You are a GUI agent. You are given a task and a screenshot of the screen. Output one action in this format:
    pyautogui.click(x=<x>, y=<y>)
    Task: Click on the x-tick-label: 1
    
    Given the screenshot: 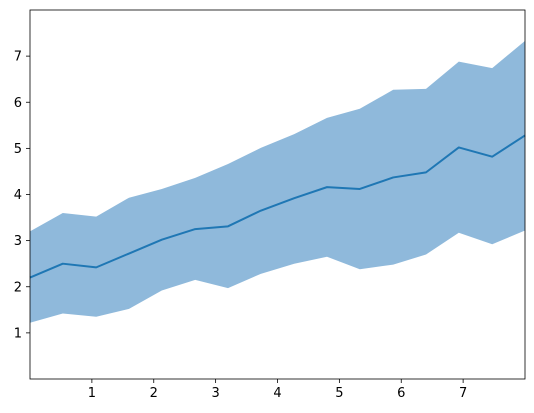 What is the action you would take?
    pyautogui.click(x=92, y=393)
    